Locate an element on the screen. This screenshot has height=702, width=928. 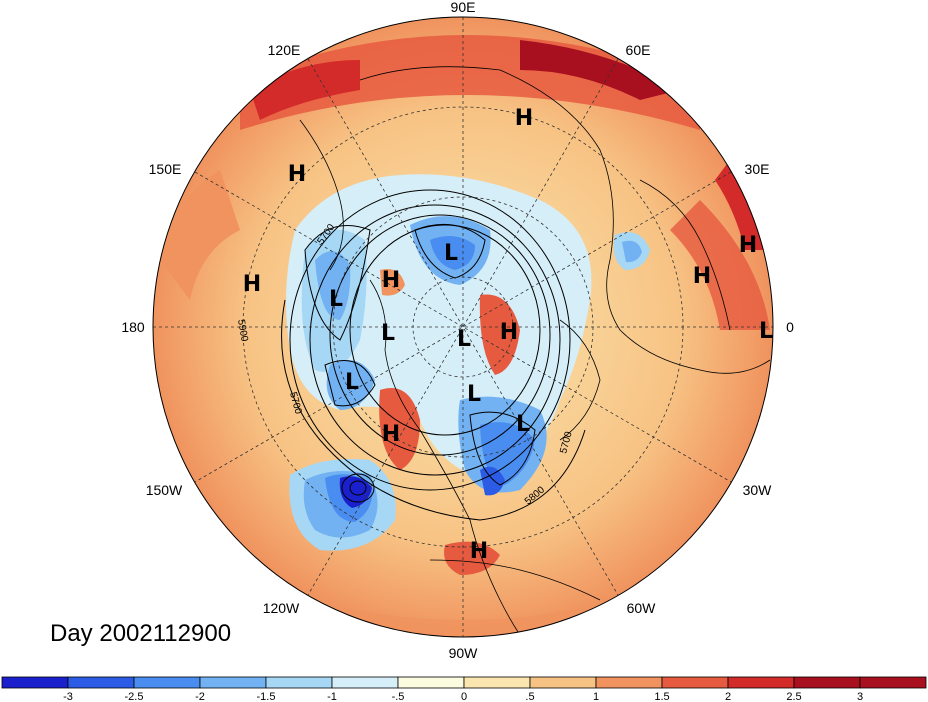
colorbar-tick-label: 2 is located at coordinates (728, 696).